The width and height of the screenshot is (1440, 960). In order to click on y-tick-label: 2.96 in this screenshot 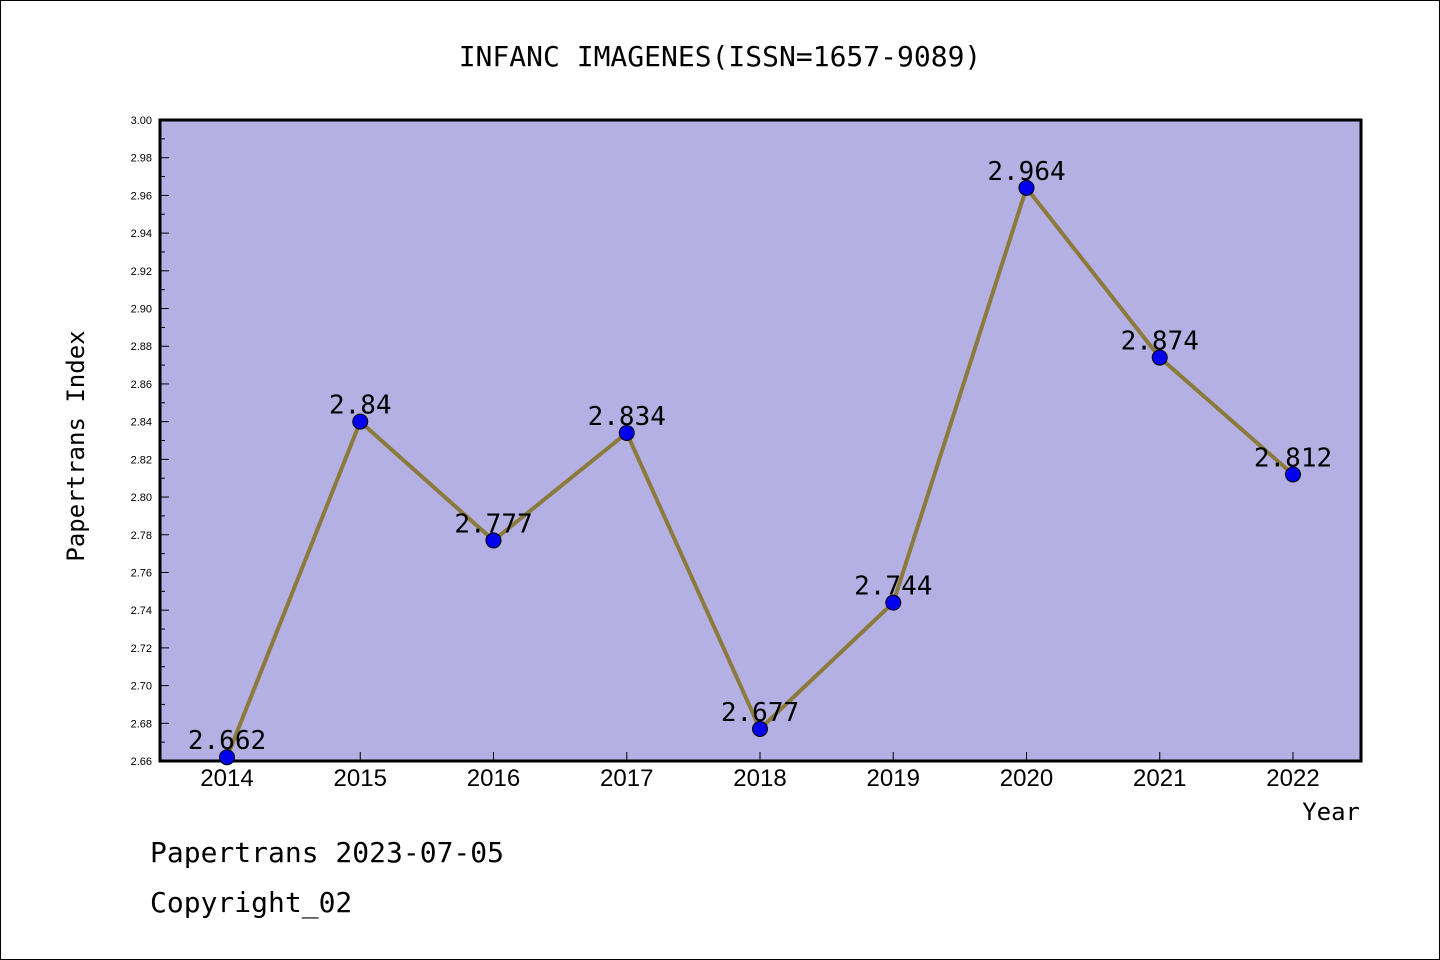, I will do `click(141, 196)`.